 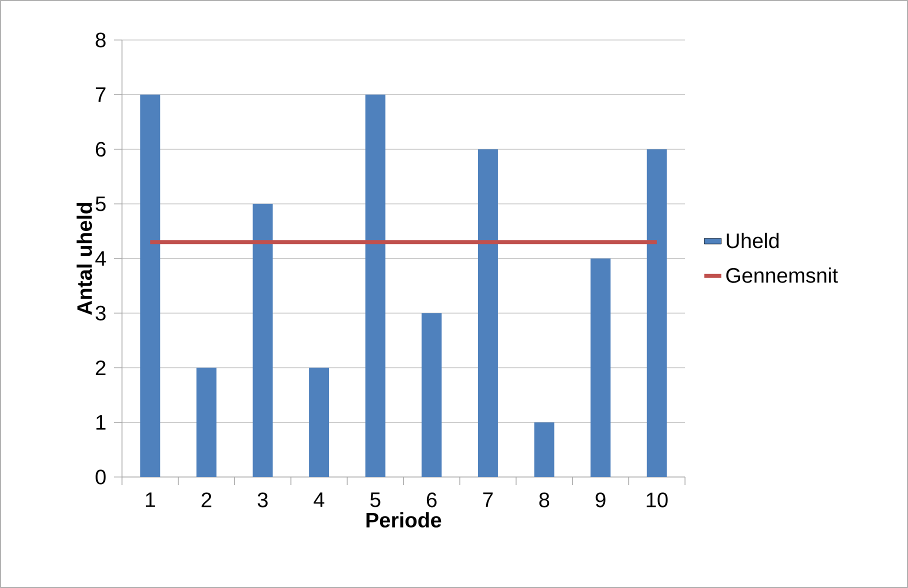 I want to click on x-tick-label: 10, so click(x=657, y=500).